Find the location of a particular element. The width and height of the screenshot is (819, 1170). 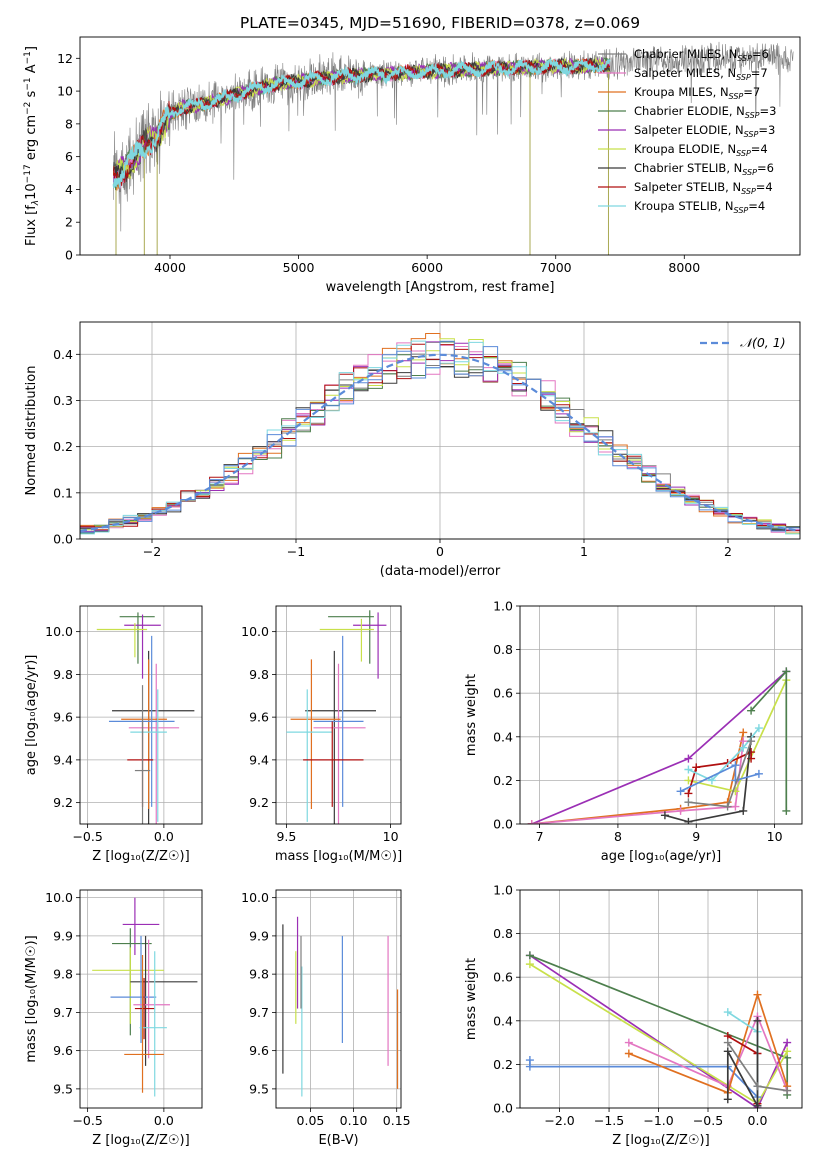

x-tick-label: 9 is located at coordinates (696, 836).